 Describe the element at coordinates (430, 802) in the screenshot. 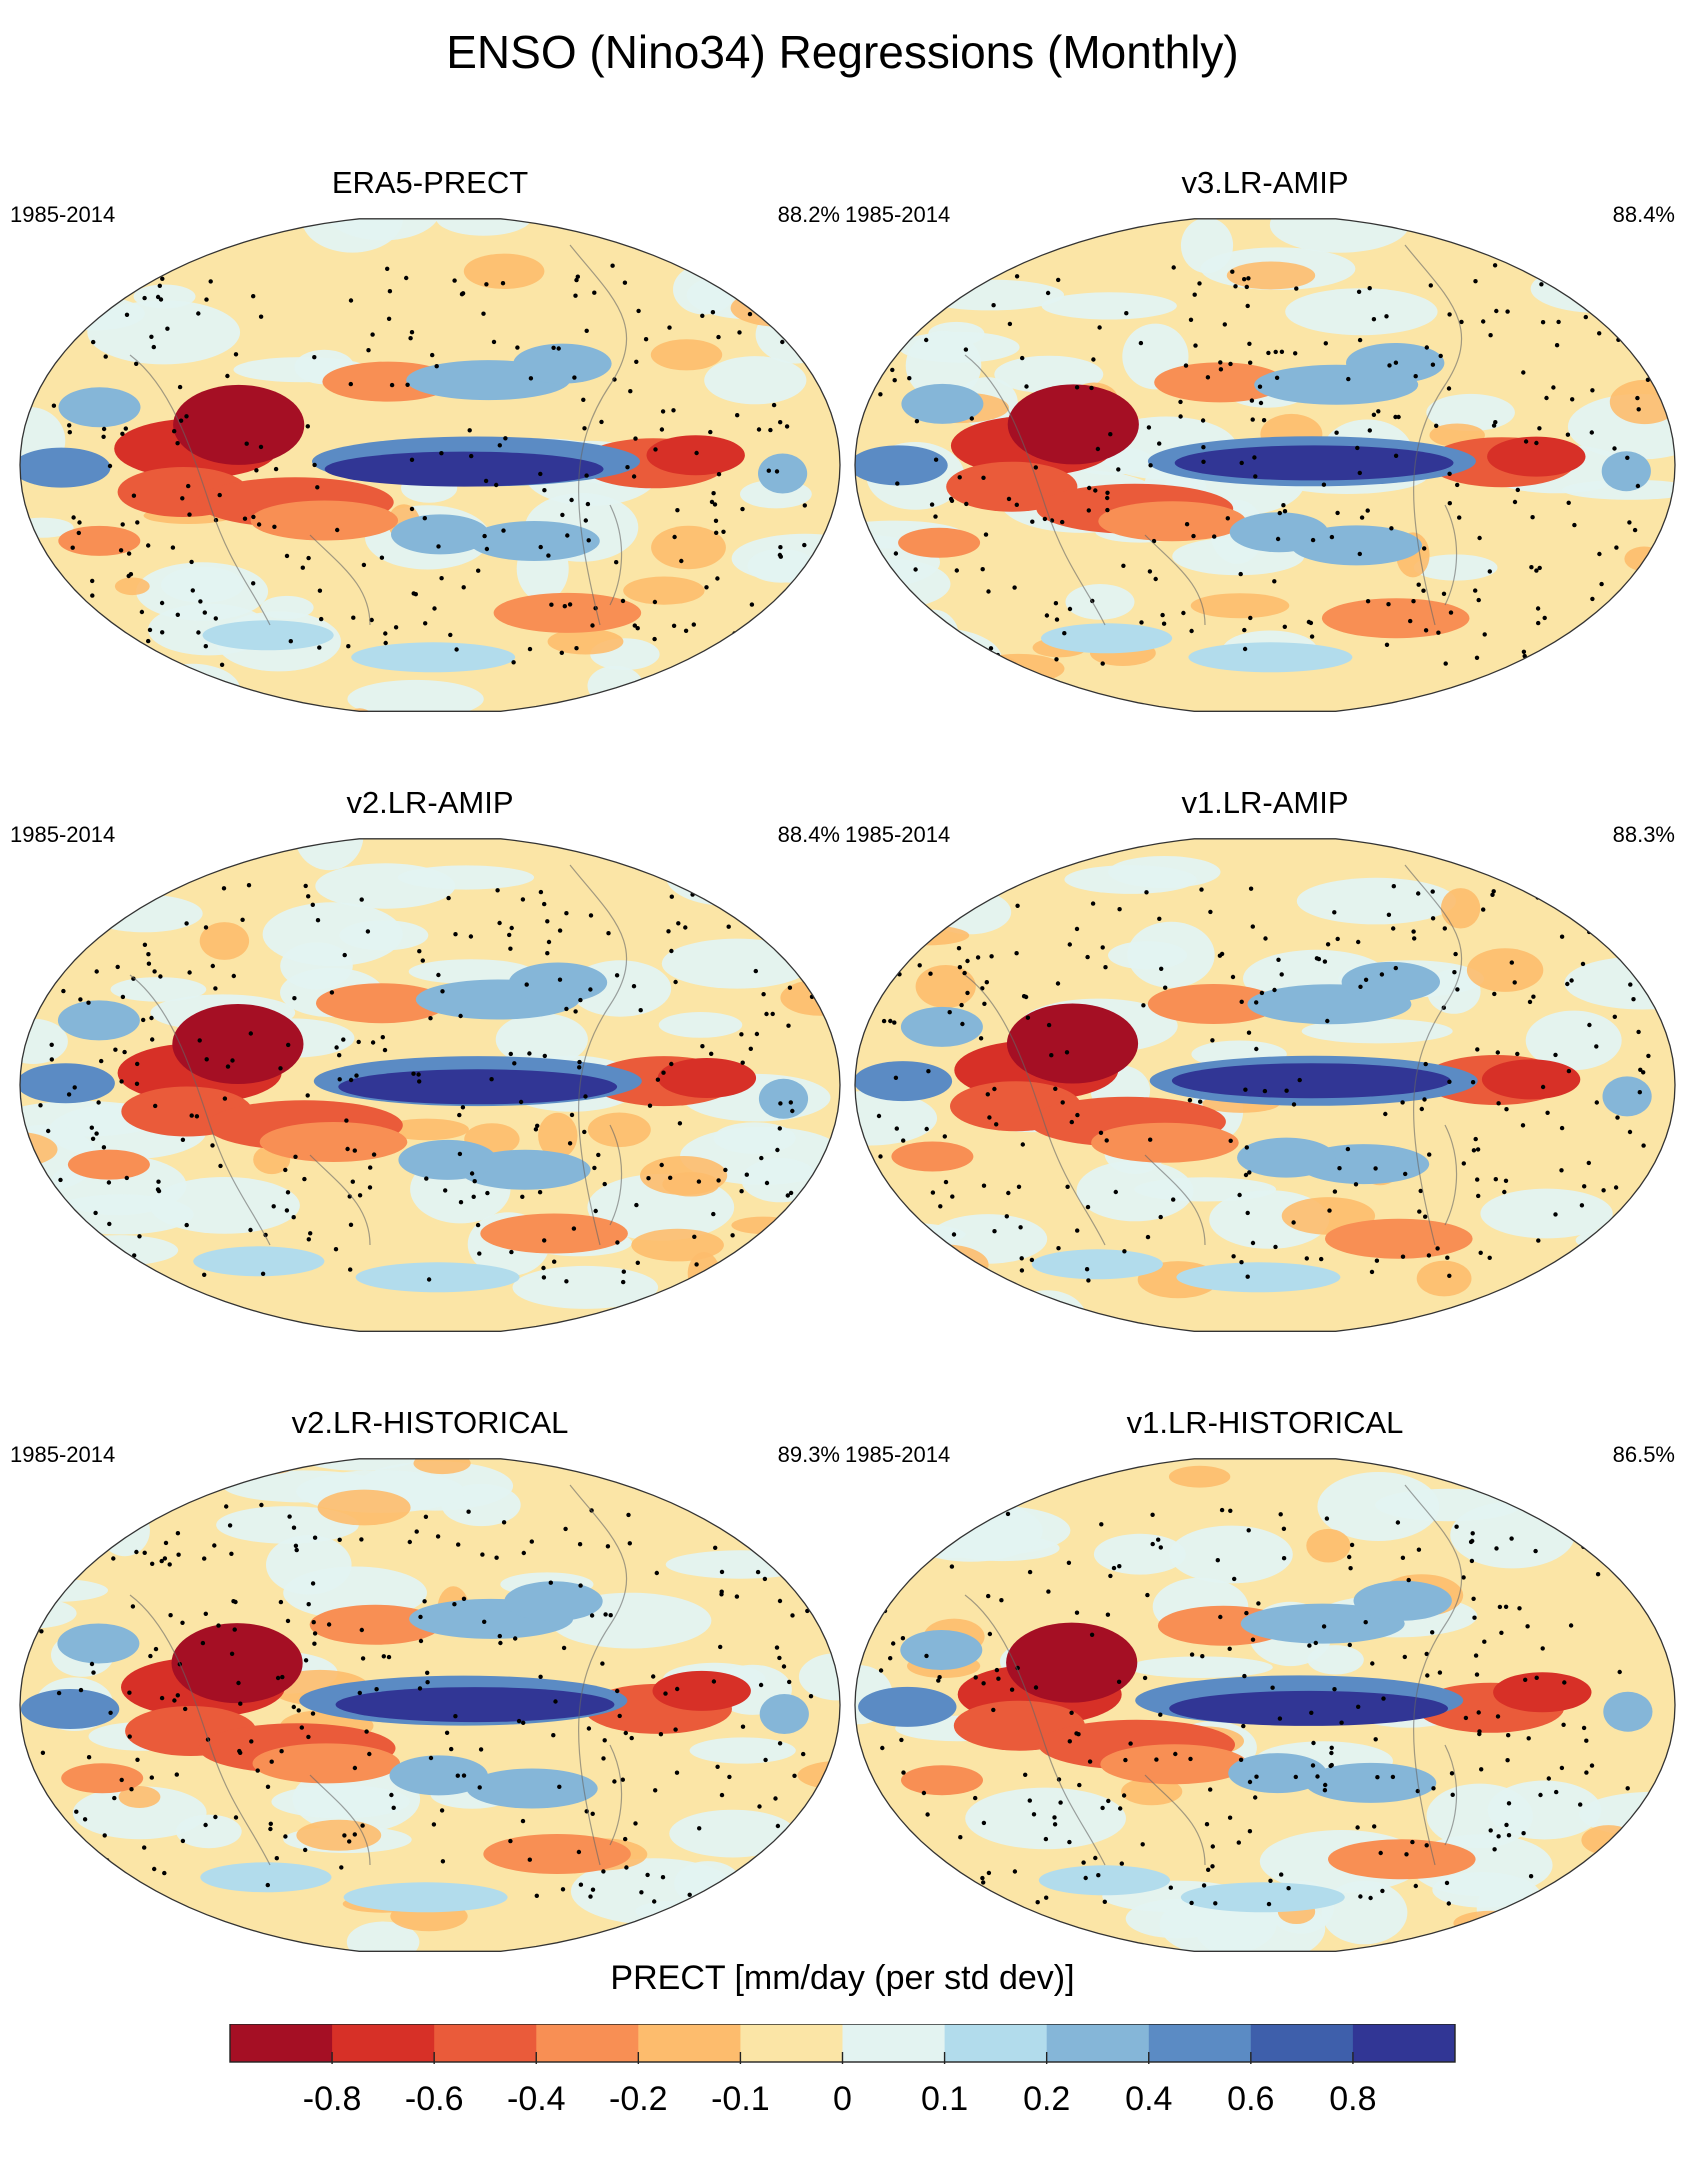

I see `panel-title: v2.LR-AMIP` at that location.